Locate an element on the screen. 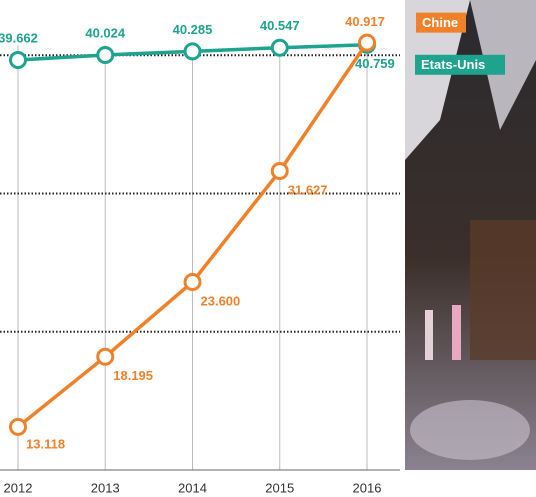 This screenshot has height=497, width=536. x-tick-label: 2013 is located at coordinates (105, 487).